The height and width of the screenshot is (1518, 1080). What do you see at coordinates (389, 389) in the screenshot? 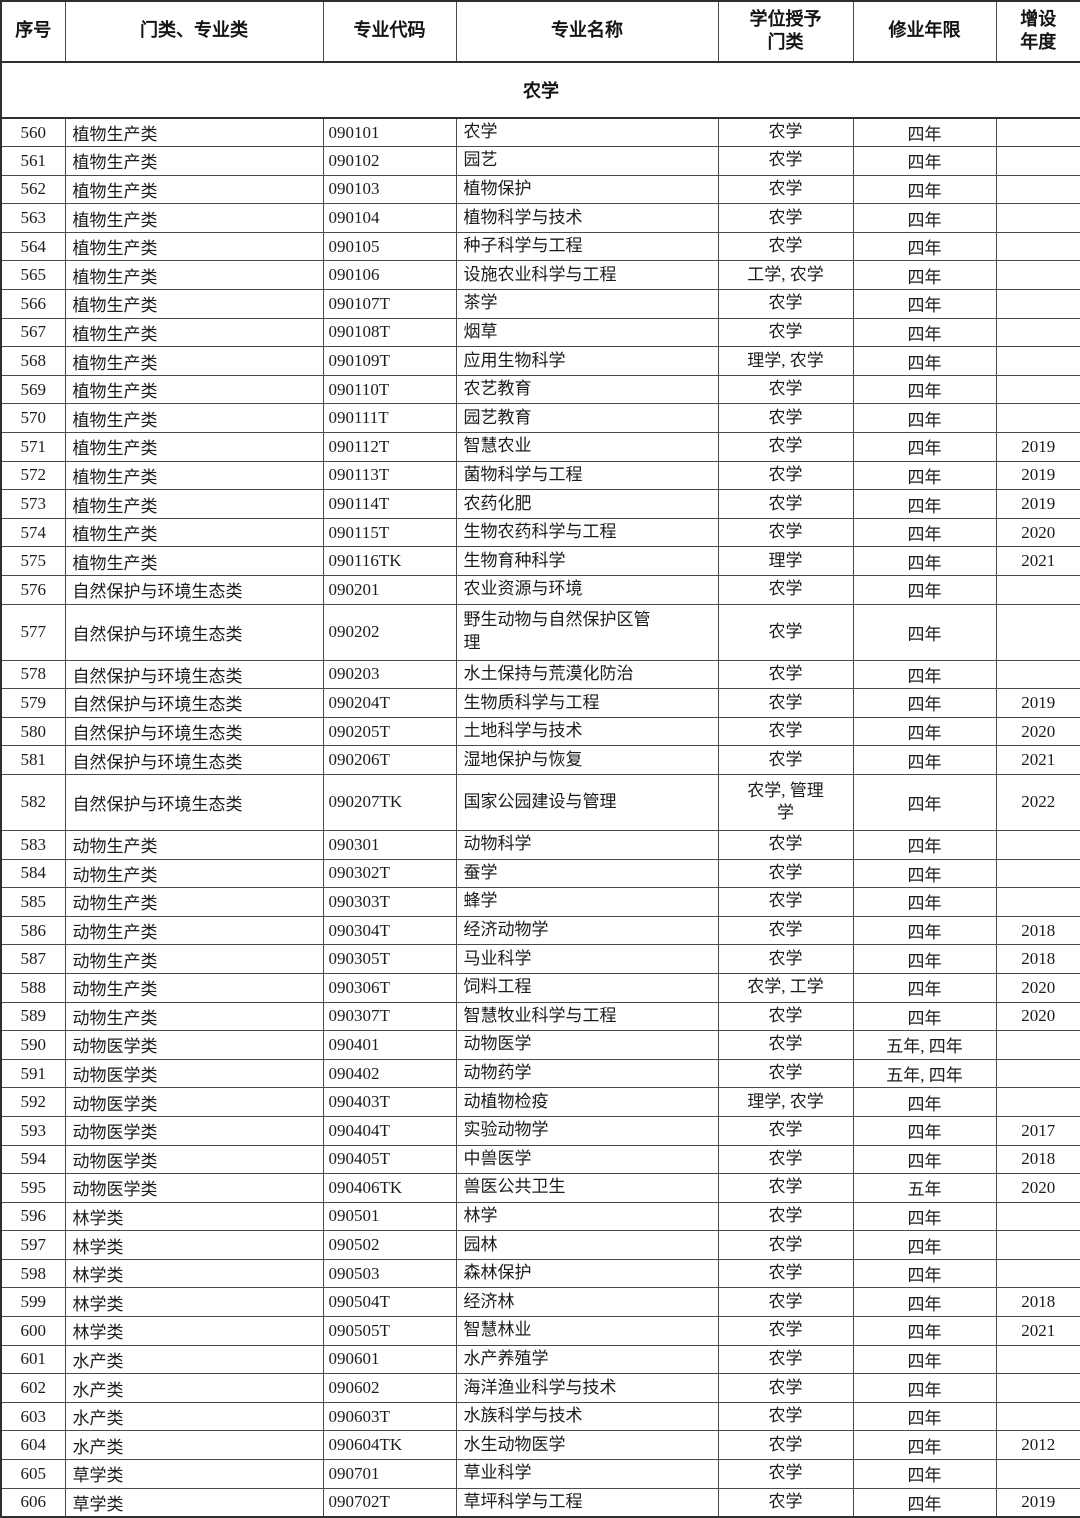
I see `cell-code: 090110T` at bounding box center [389, 389].